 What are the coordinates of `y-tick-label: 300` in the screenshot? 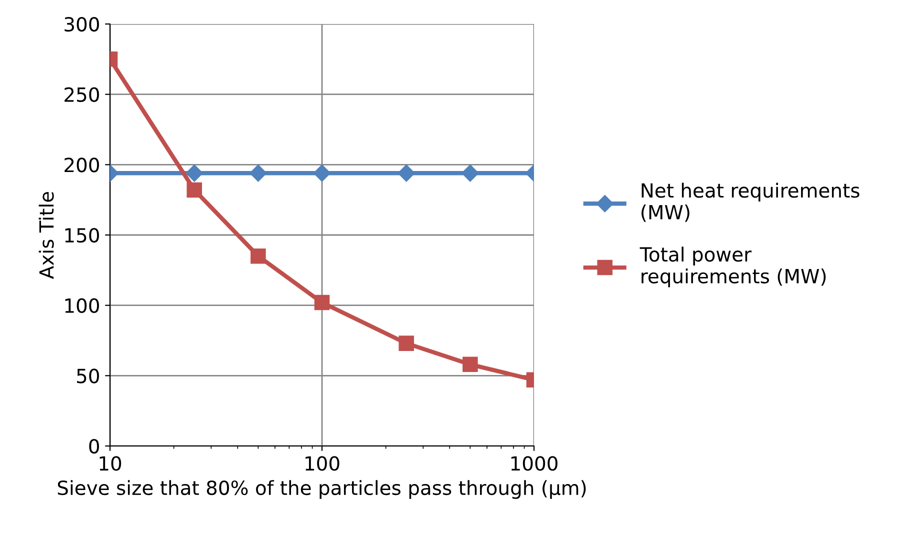 It's located at (81, 24).